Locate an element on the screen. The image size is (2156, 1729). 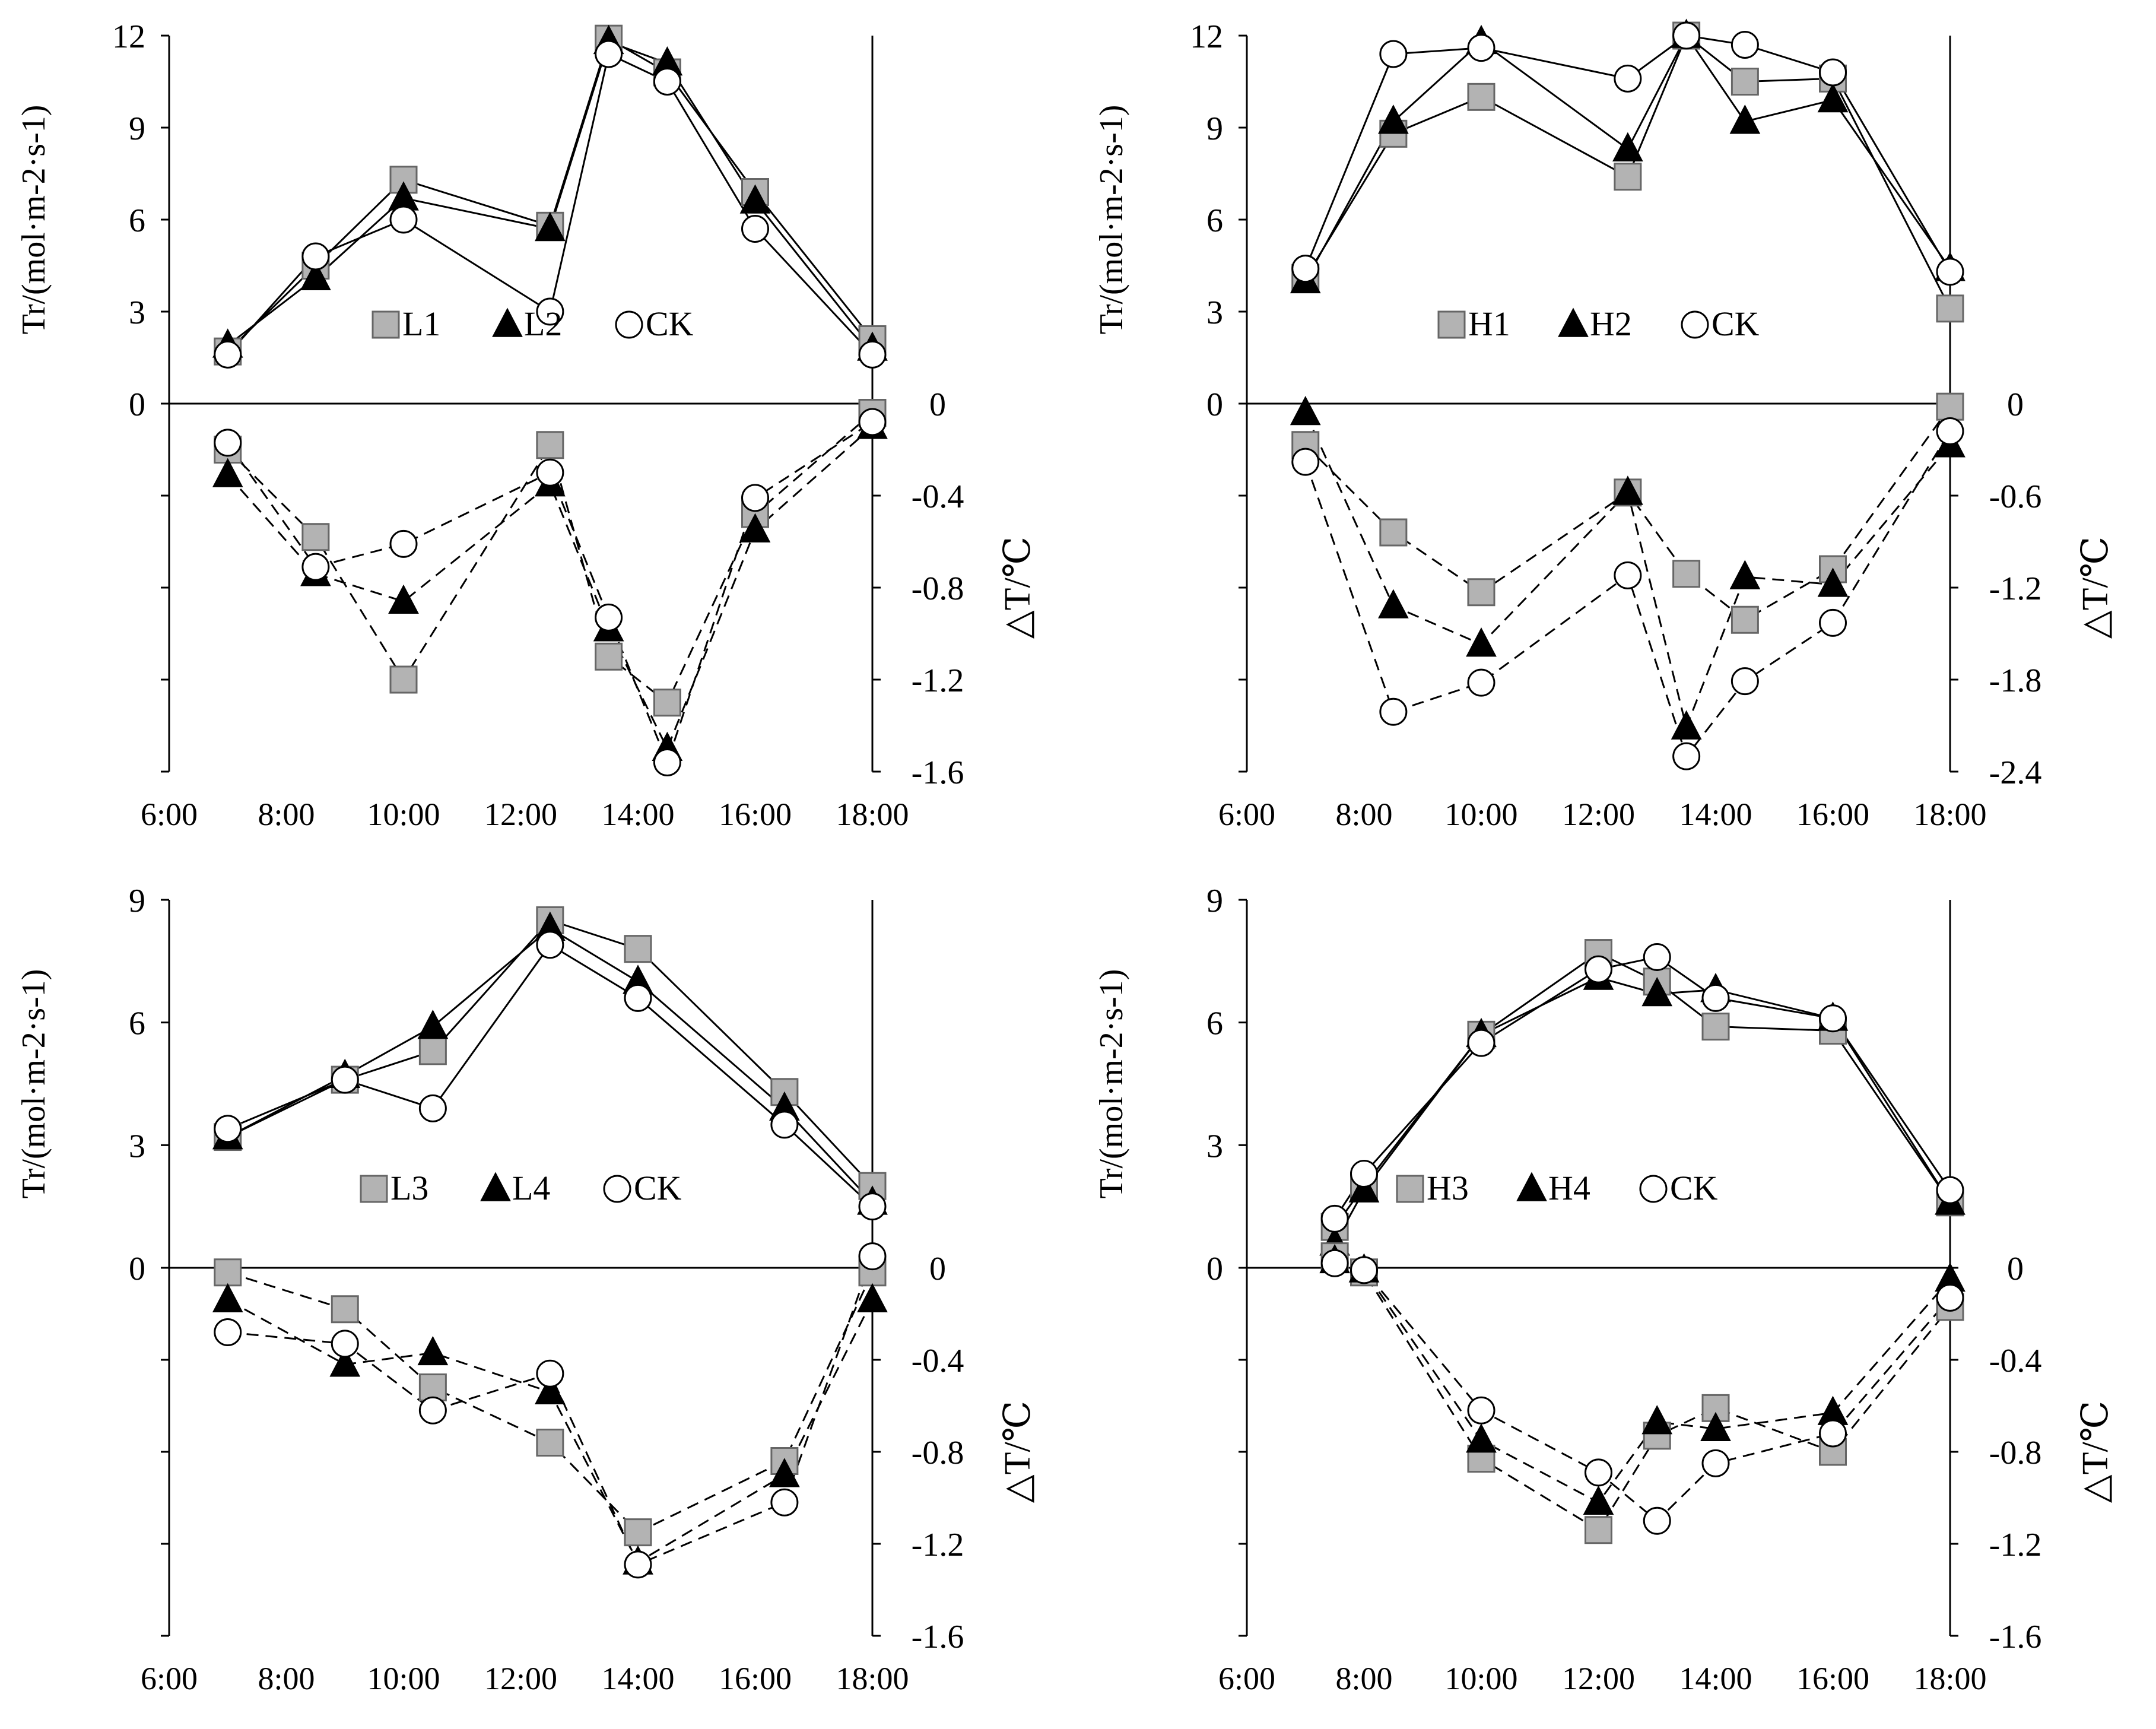
legend-label-h1: H1 is located at coordinates (1489, 323).